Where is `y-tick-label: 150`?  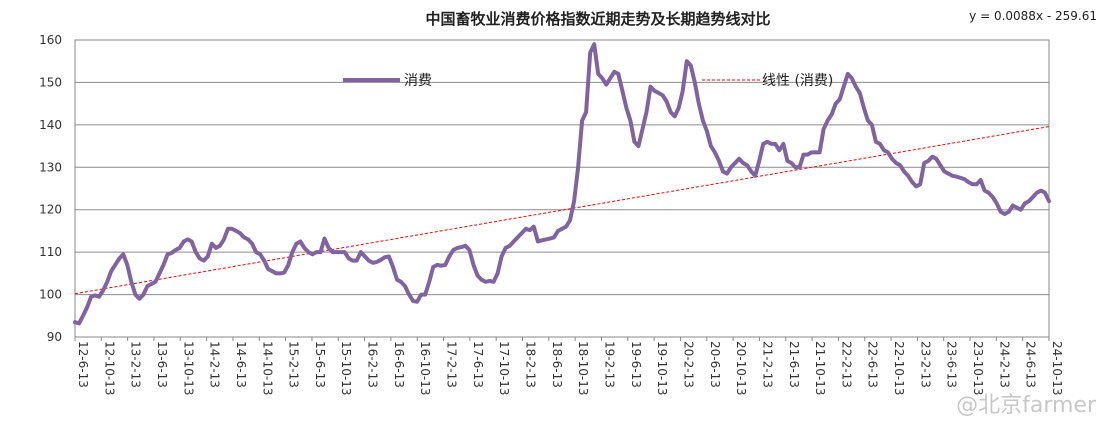 y-tick-label: 150 is located at coordinates (50, 82).